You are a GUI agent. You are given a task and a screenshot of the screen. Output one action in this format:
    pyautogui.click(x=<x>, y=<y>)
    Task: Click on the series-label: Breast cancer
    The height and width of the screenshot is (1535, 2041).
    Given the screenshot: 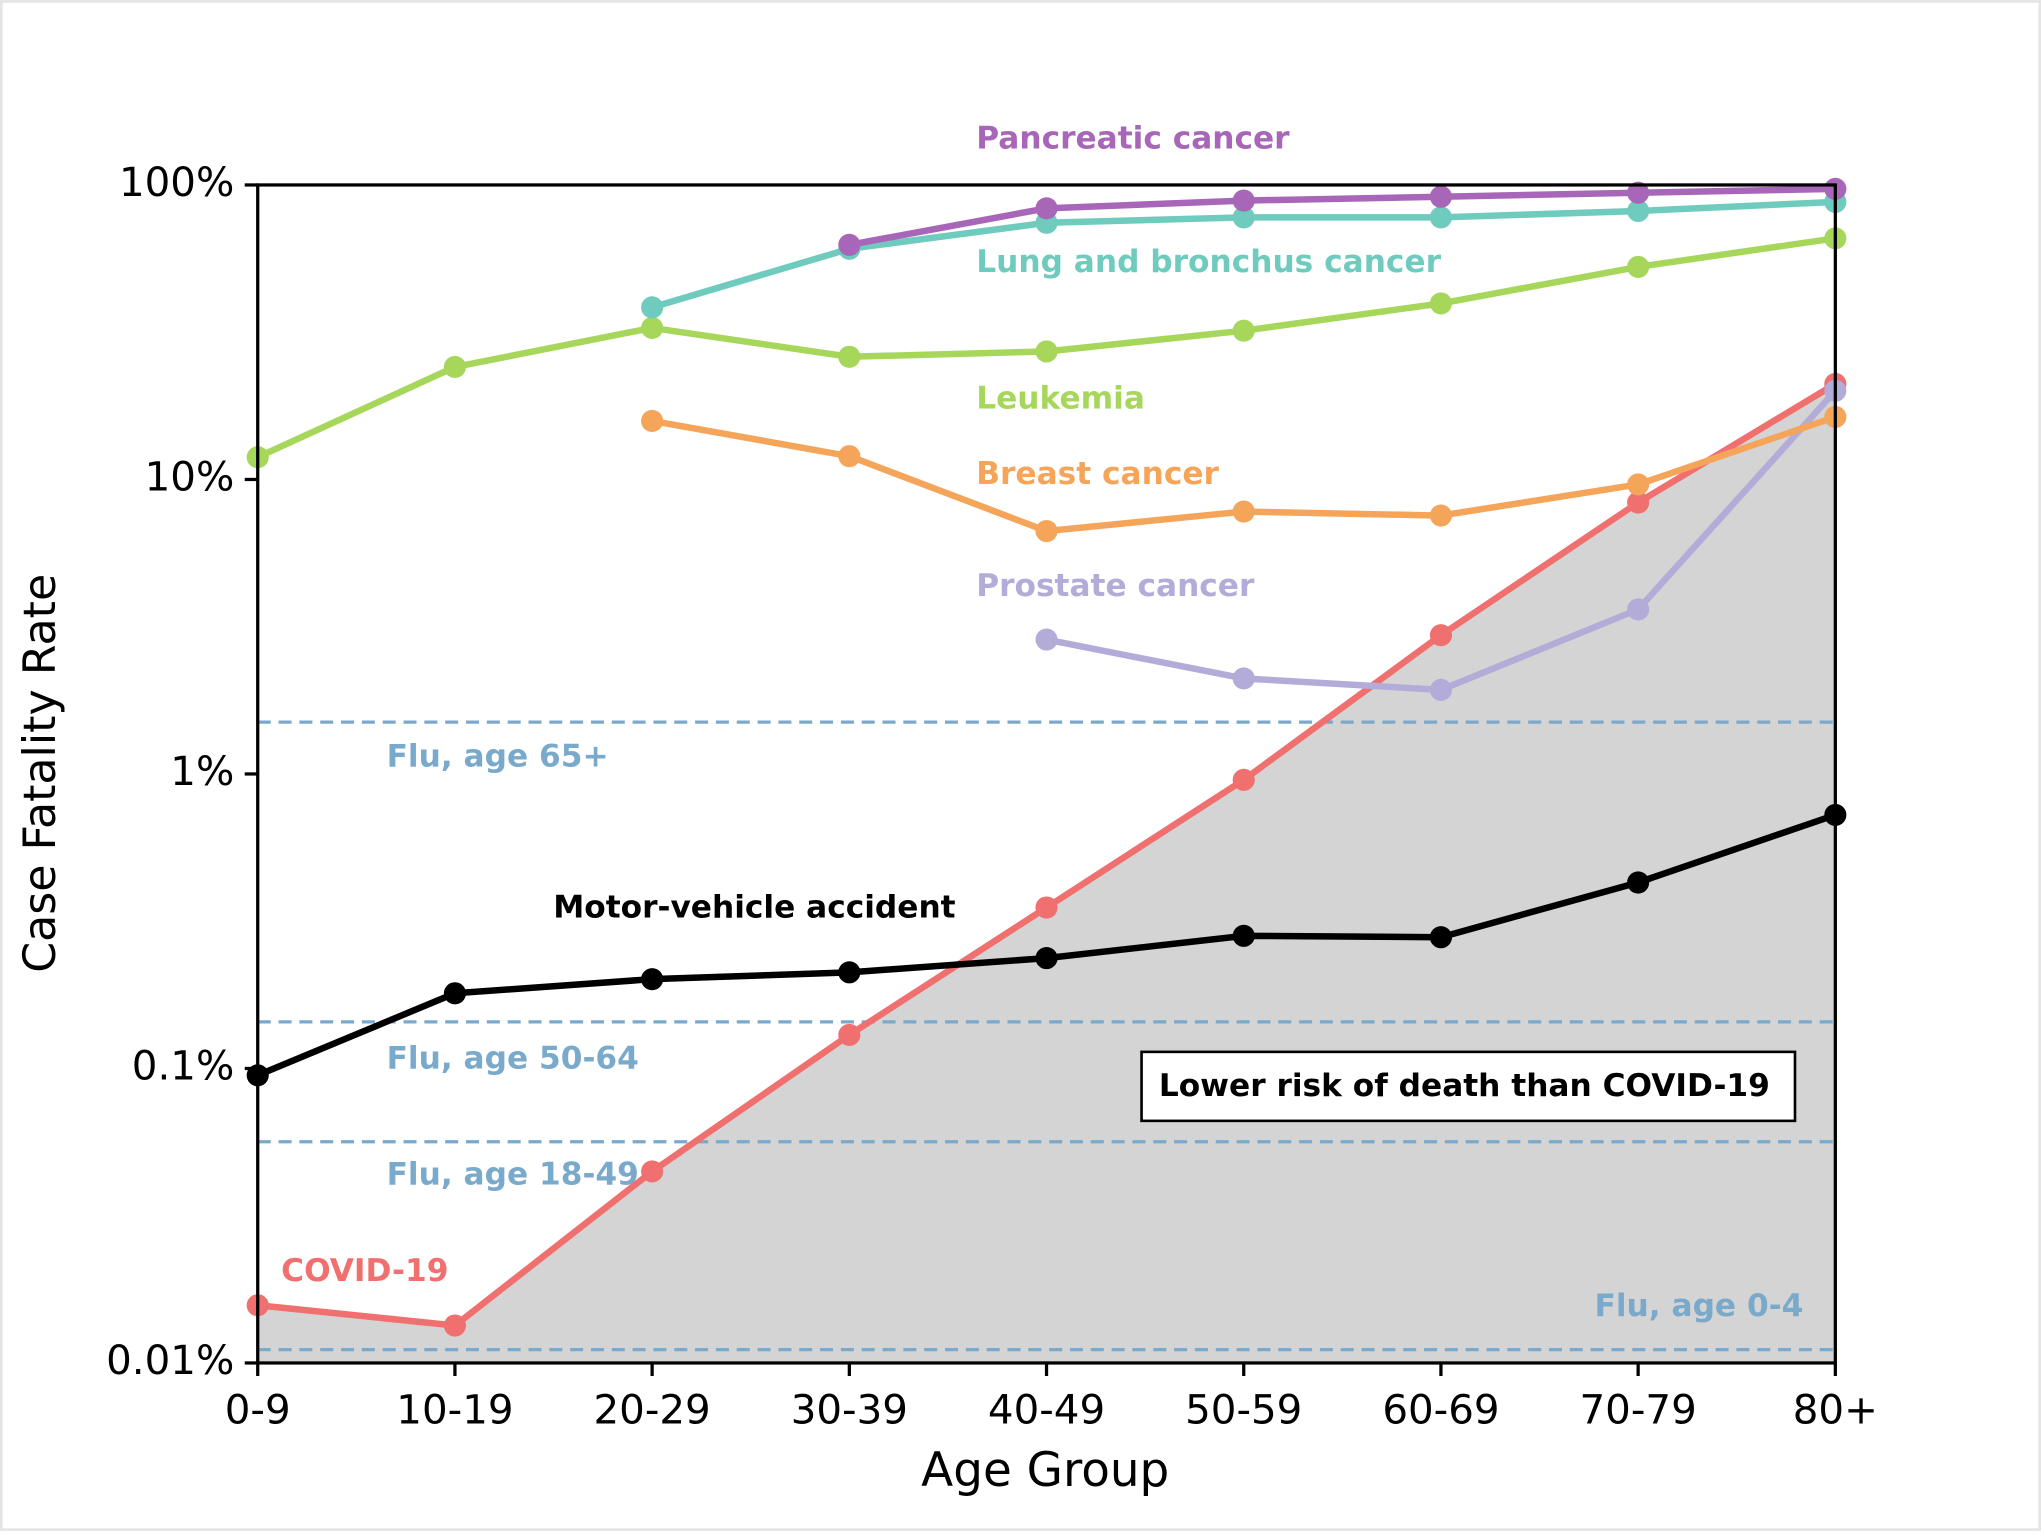 What is the action you would take?
    pyautogui.click(x=1097, y=474)
    